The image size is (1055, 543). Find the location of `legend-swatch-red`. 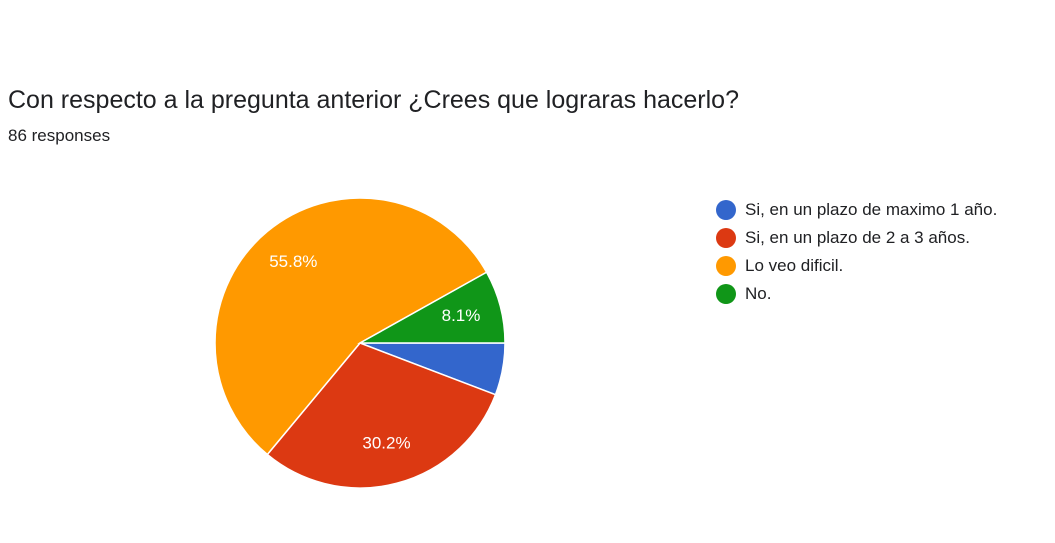

legend-swatch-red is located at coordinates (726, 238).